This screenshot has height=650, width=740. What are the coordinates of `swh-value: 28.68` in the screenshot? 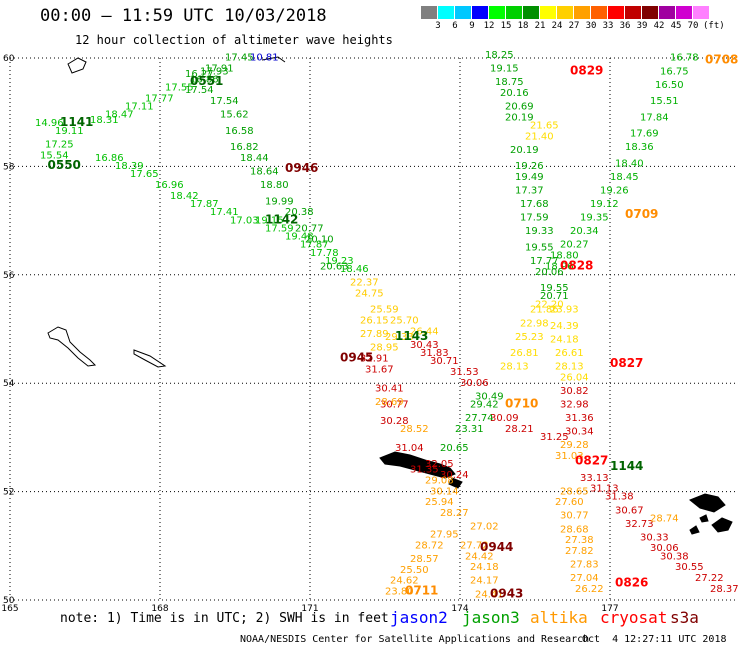 It's located at (574, 529).